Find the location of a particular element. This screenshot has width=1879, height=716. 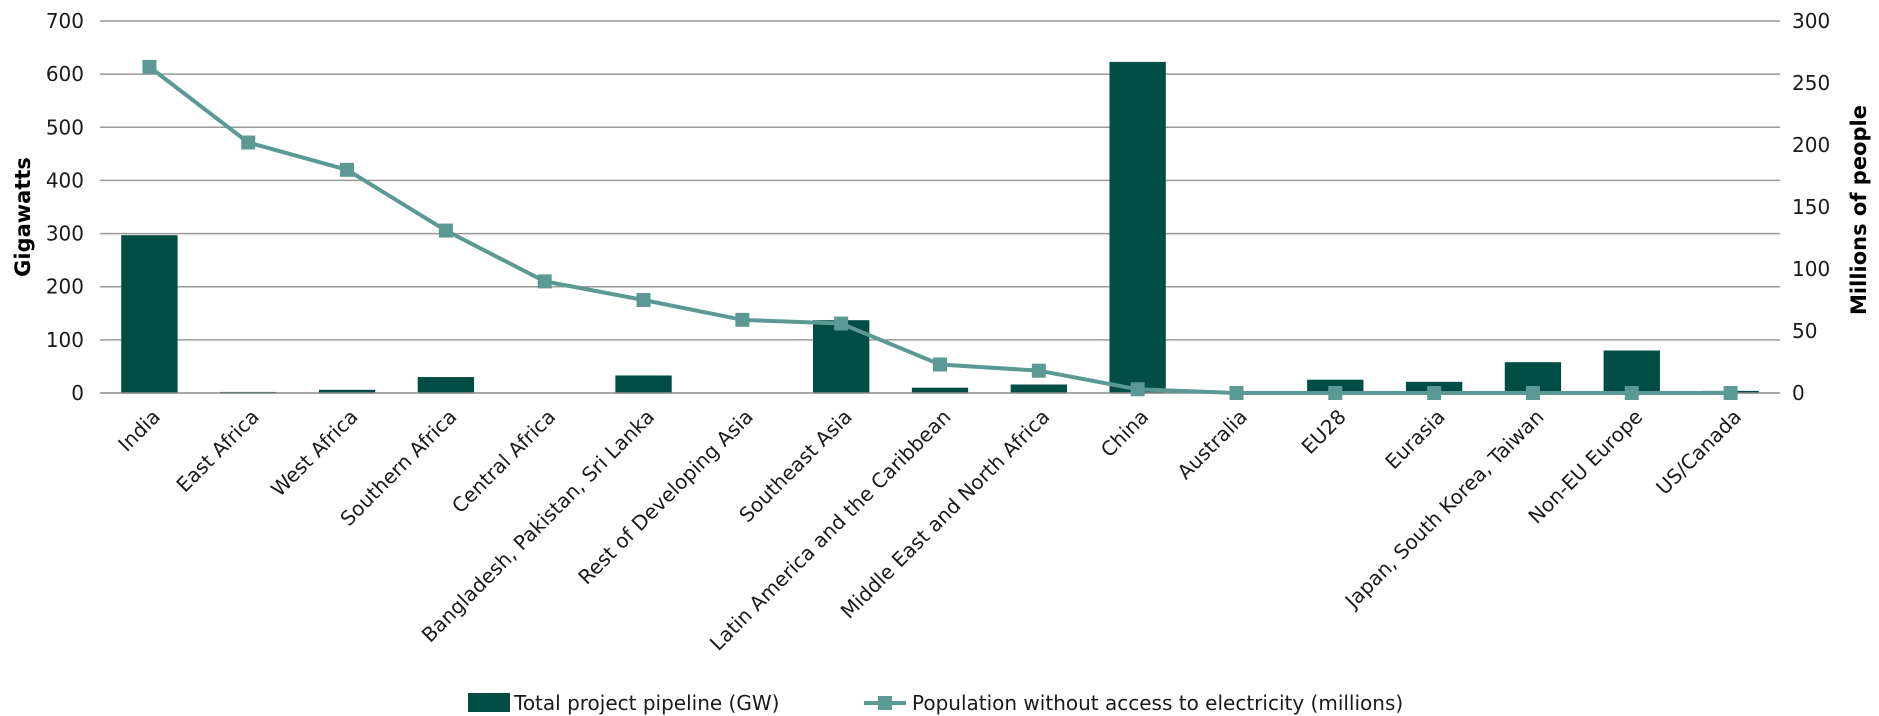

x-tick-label: EU28 is located at coordinates (1324, 432).